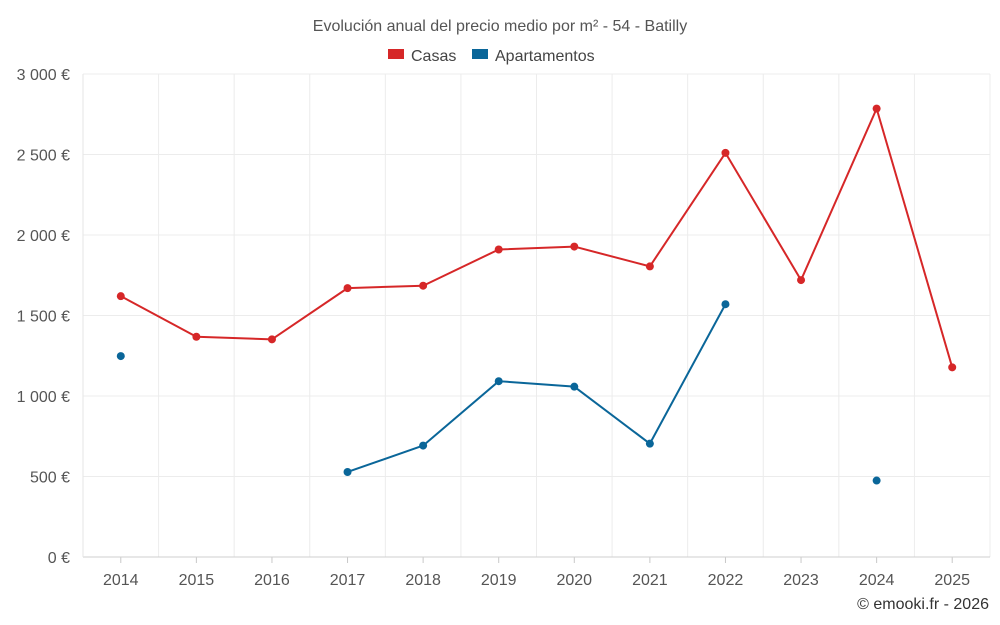 The width and height of the screenshot is (1000, 625). Describe the element at coordinates (801, 280) in the screenshot. I see `data-point-casas-2023` at that location.